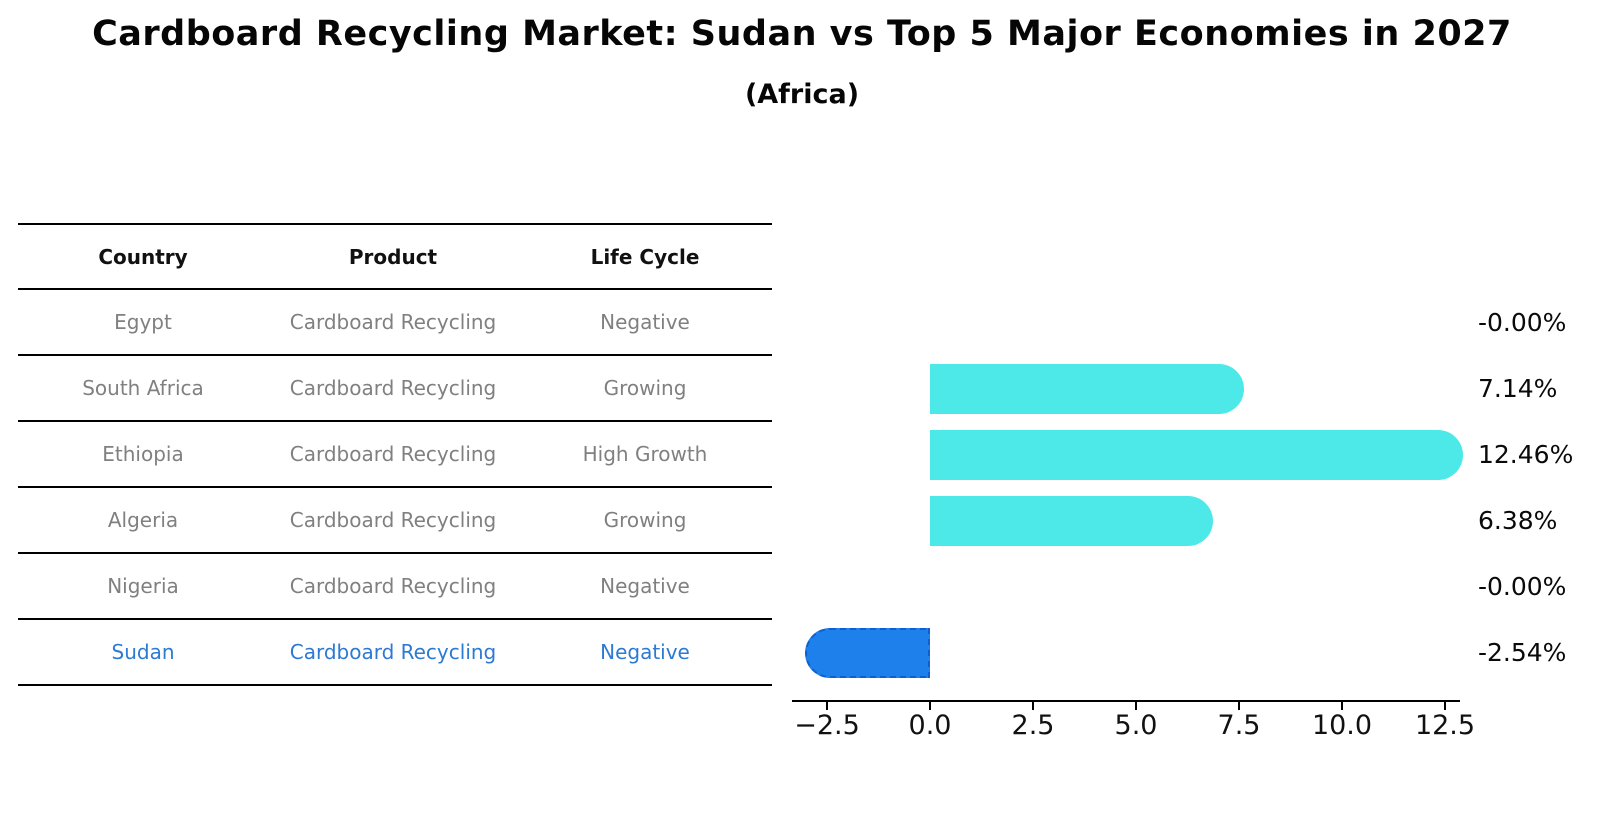 This screenshot has width=1604, height=823. What do you see at coordinates (143, 322) in the screenshot?
I see `country-cell: Egypt` at bounding box center [143, 322].